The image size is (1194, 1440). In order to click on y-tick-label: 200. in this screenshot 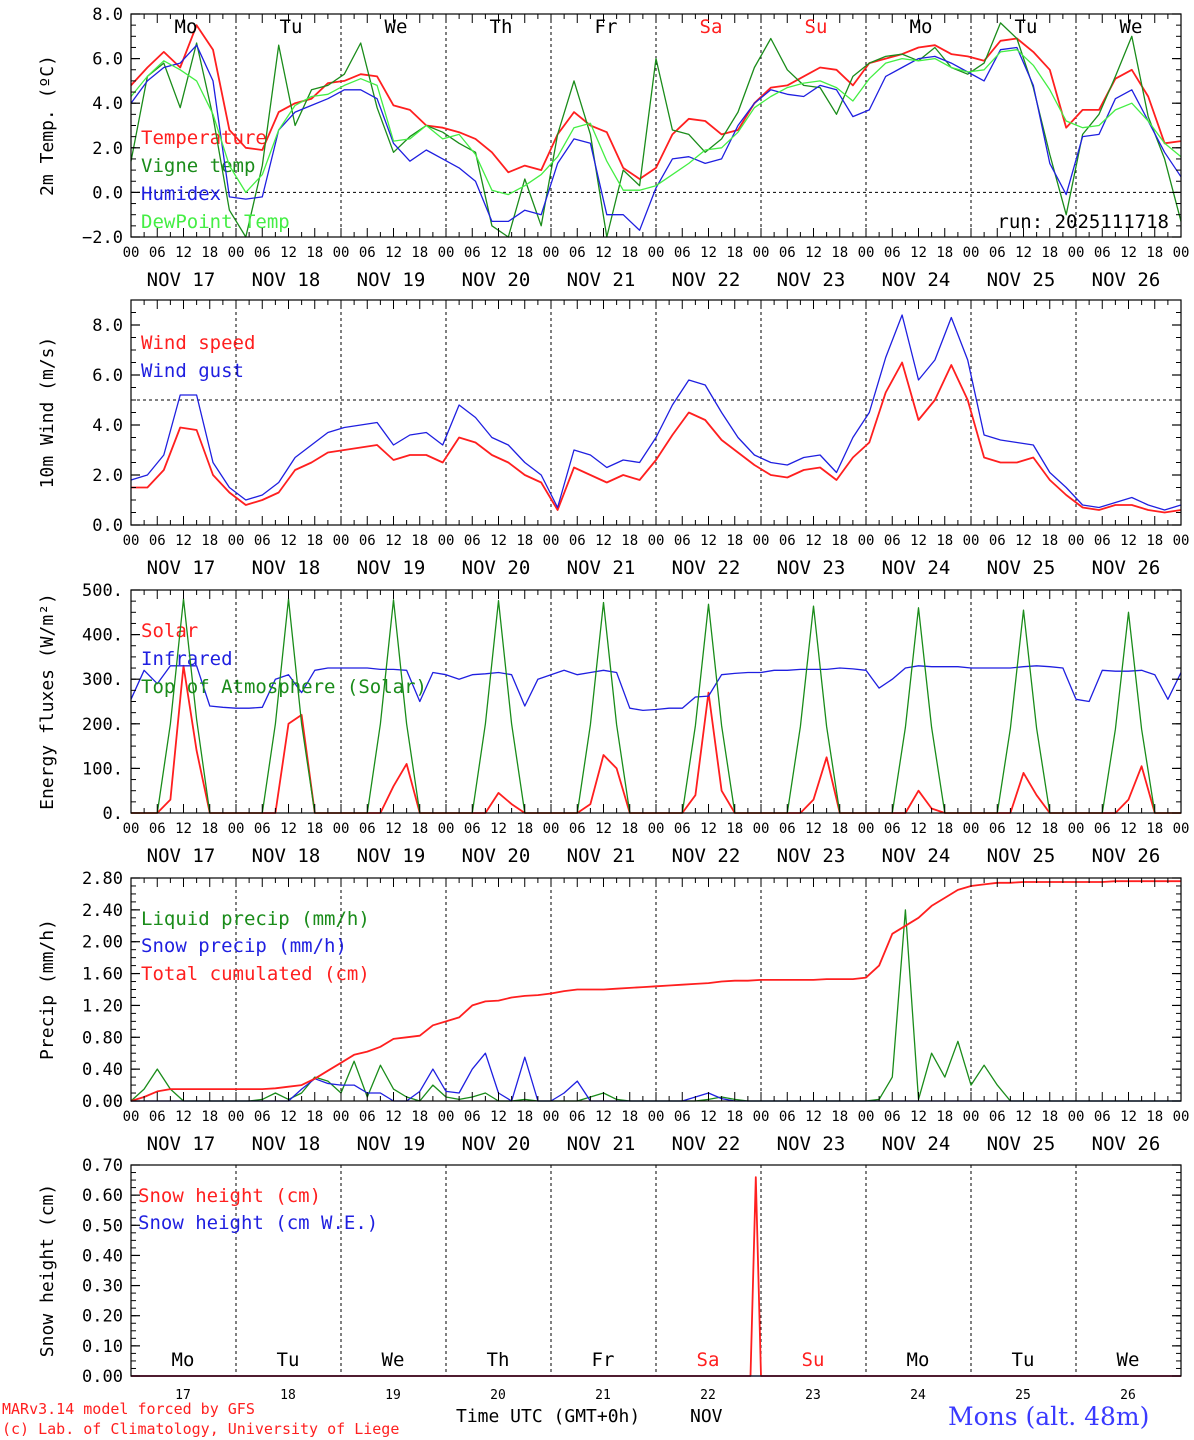, I will do `click(102, 725)`.